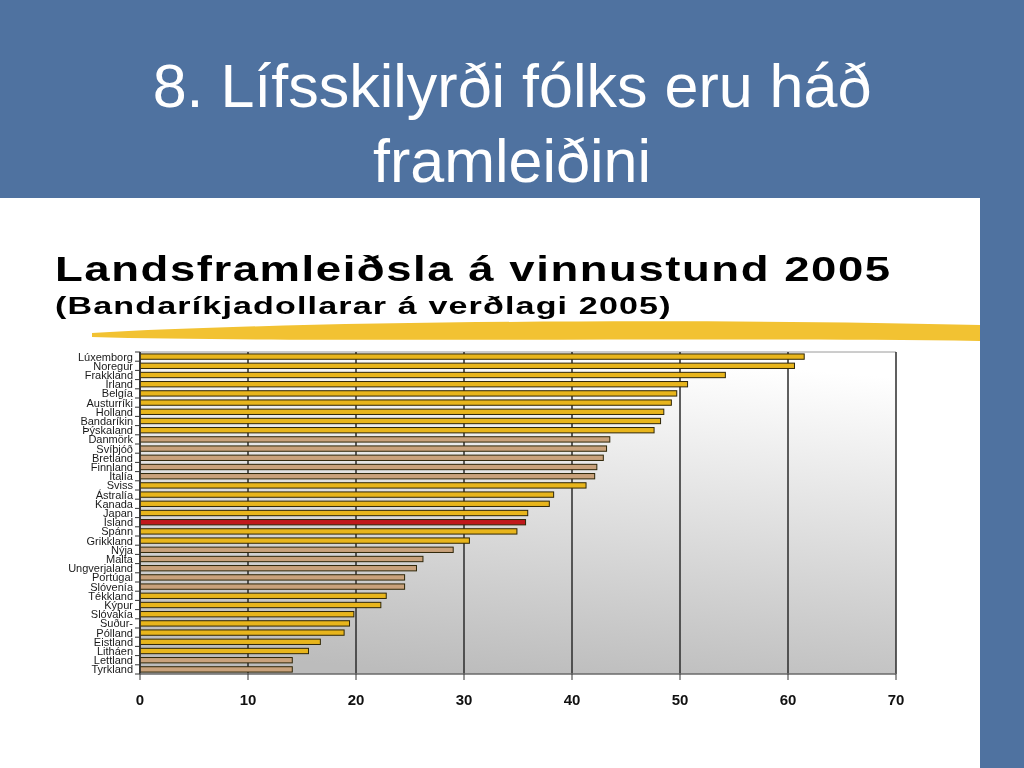 The height and width of the screenshot is (768, 1024). I want to click on x-tick-label: 60, so click(788, 699).